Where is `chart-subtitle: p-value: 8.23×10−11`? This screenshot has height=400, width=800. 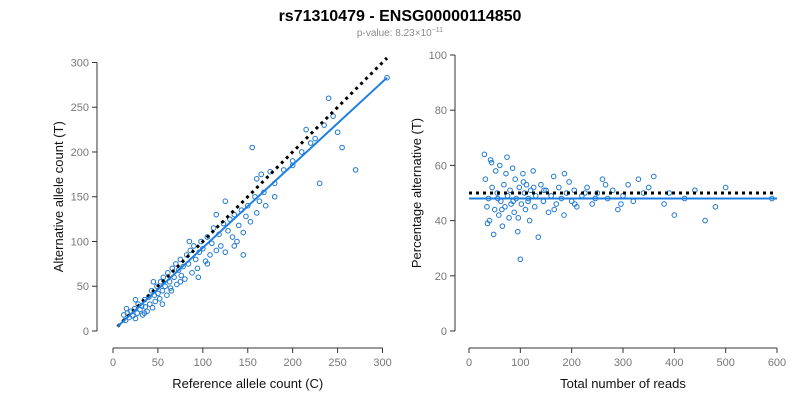 chart-subtitle: p-value: 8.23×10−11 is located at coordinates (400, 33).